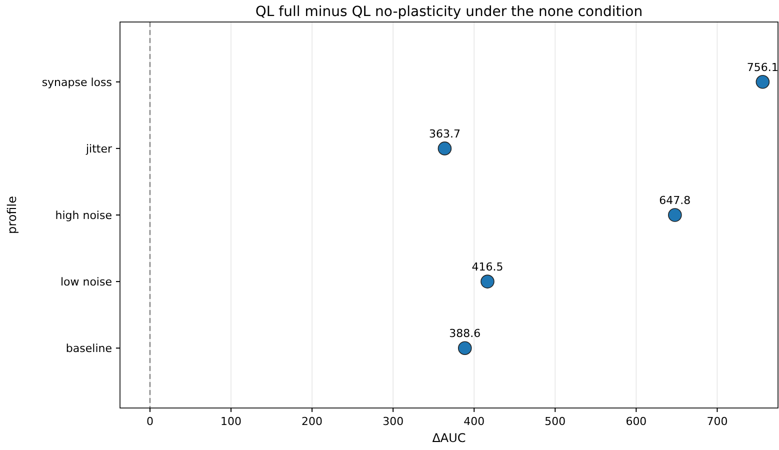  What do you see at coordinates (444, 133) in the screenshot?
I see `data-label: 363.7` at bounding box center [444, 133].